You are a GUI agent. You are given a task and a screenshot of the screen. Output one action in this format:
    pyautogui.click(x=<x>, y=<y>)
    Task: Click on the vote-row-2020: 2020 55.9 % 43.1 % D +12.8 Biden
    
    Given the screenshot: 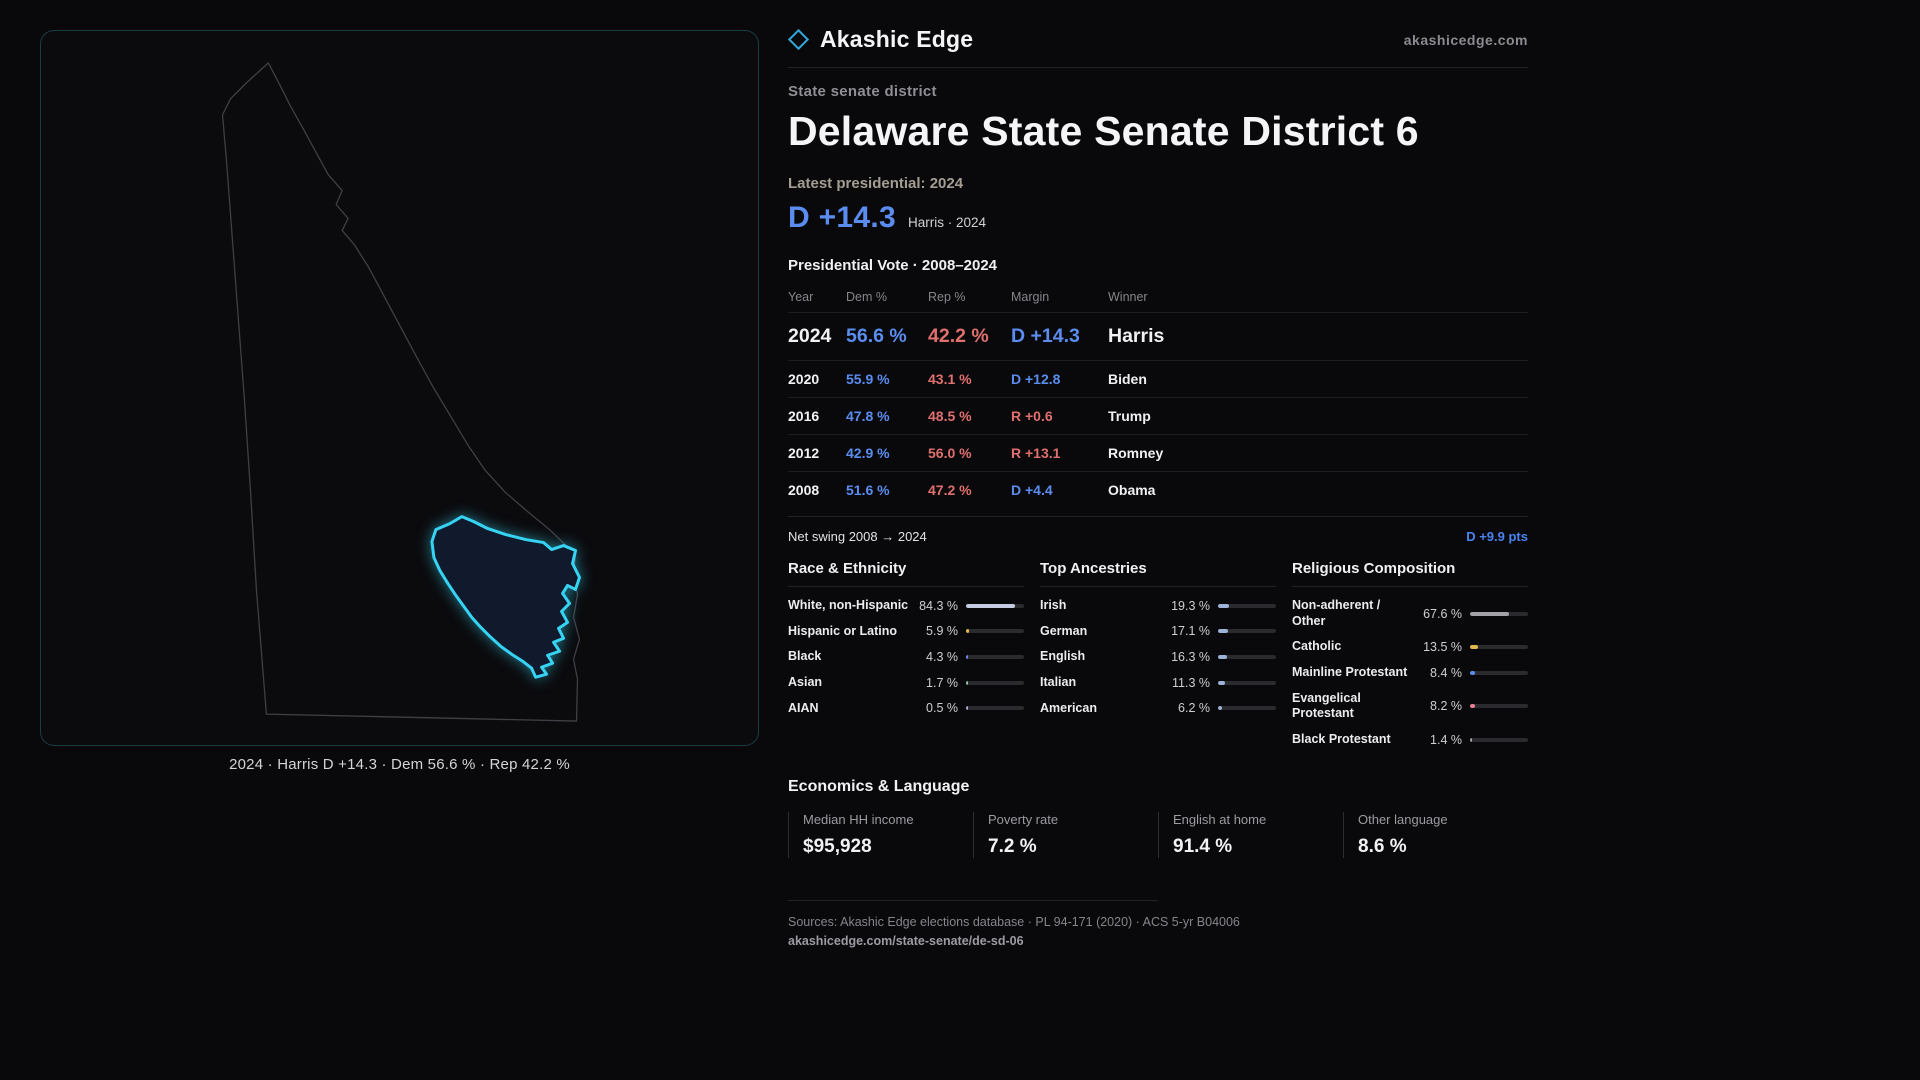 What is the action you would take?
    pyautogui.click(x=1158, y=378)
    